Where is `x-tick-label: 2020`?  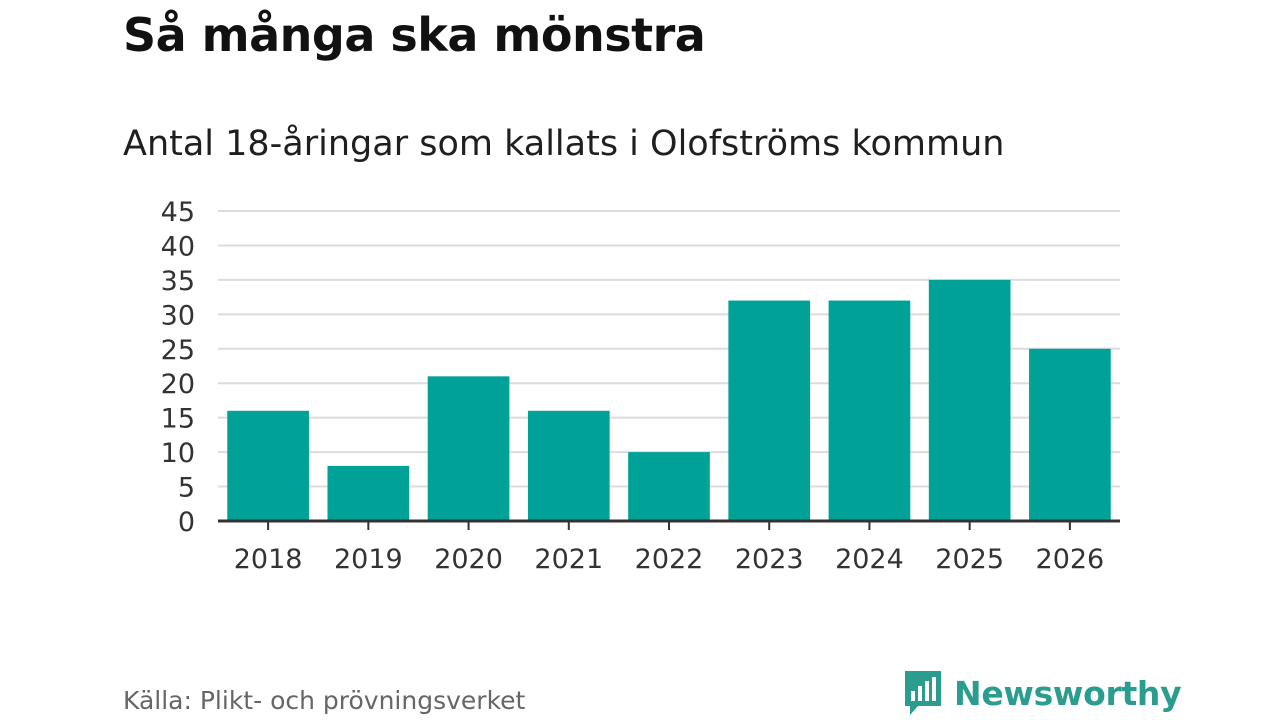
x-tick-label: 2020 is located at coordinates (468, 559).